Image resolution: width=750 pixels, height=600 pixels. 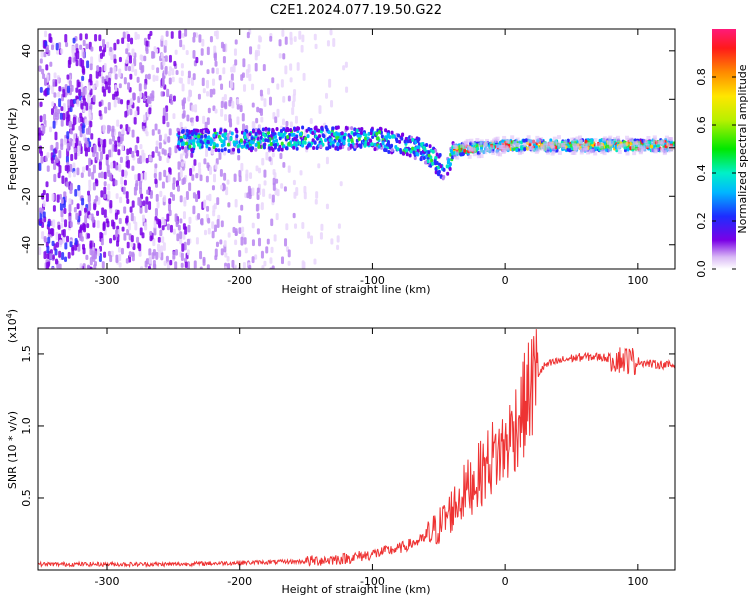 What do you see at coordinates (637, 280) in the screenshot?
I see `spectrogram-x-tick-label: 100` at bounding box center [637, 280].